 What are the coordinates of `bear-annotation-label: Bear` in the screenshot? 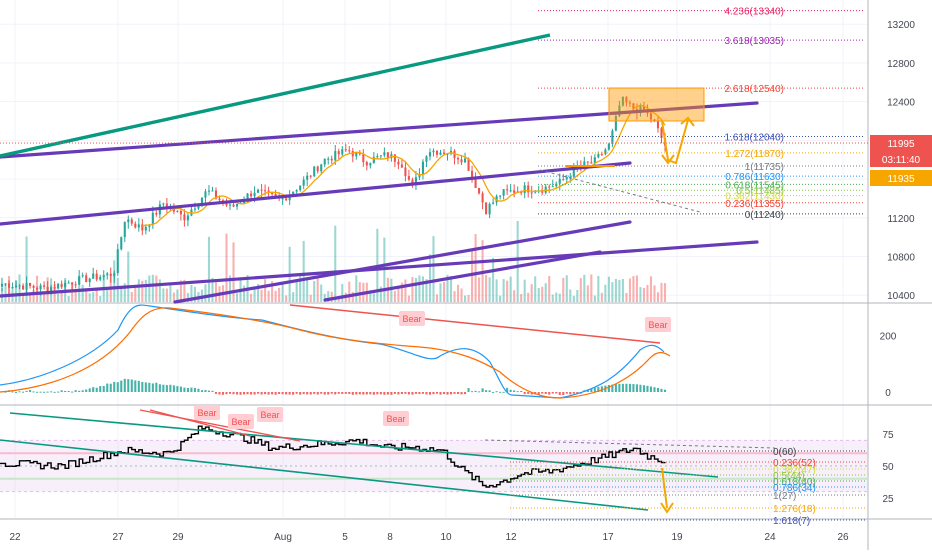 It's located at (240, 422).